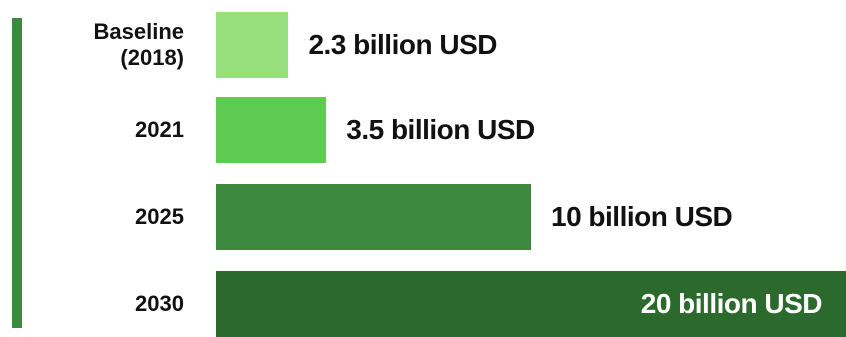  I want to click on value-label-2: 10 billion USD, so click(642, 216).